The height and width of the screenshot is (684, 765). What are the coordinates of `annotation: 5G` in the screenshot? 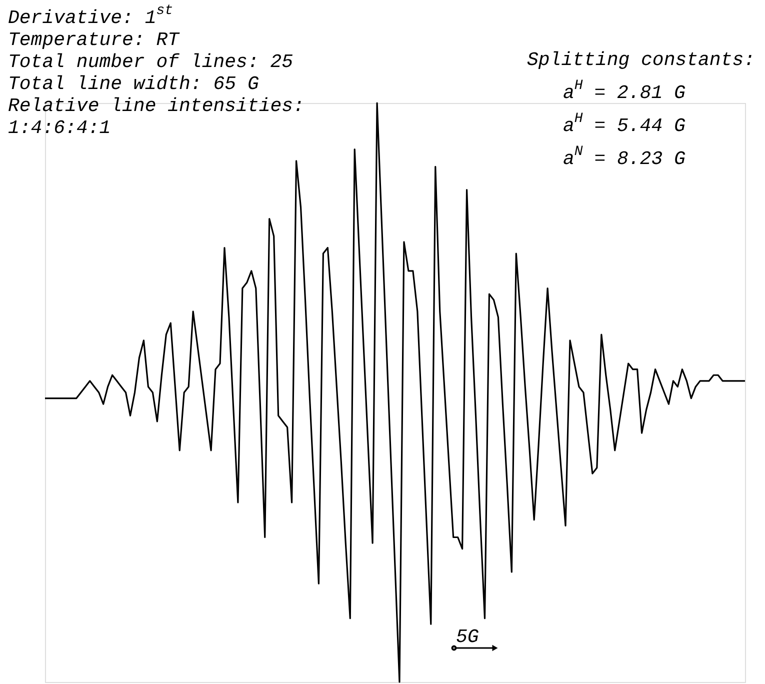 It's located at (468, 637).